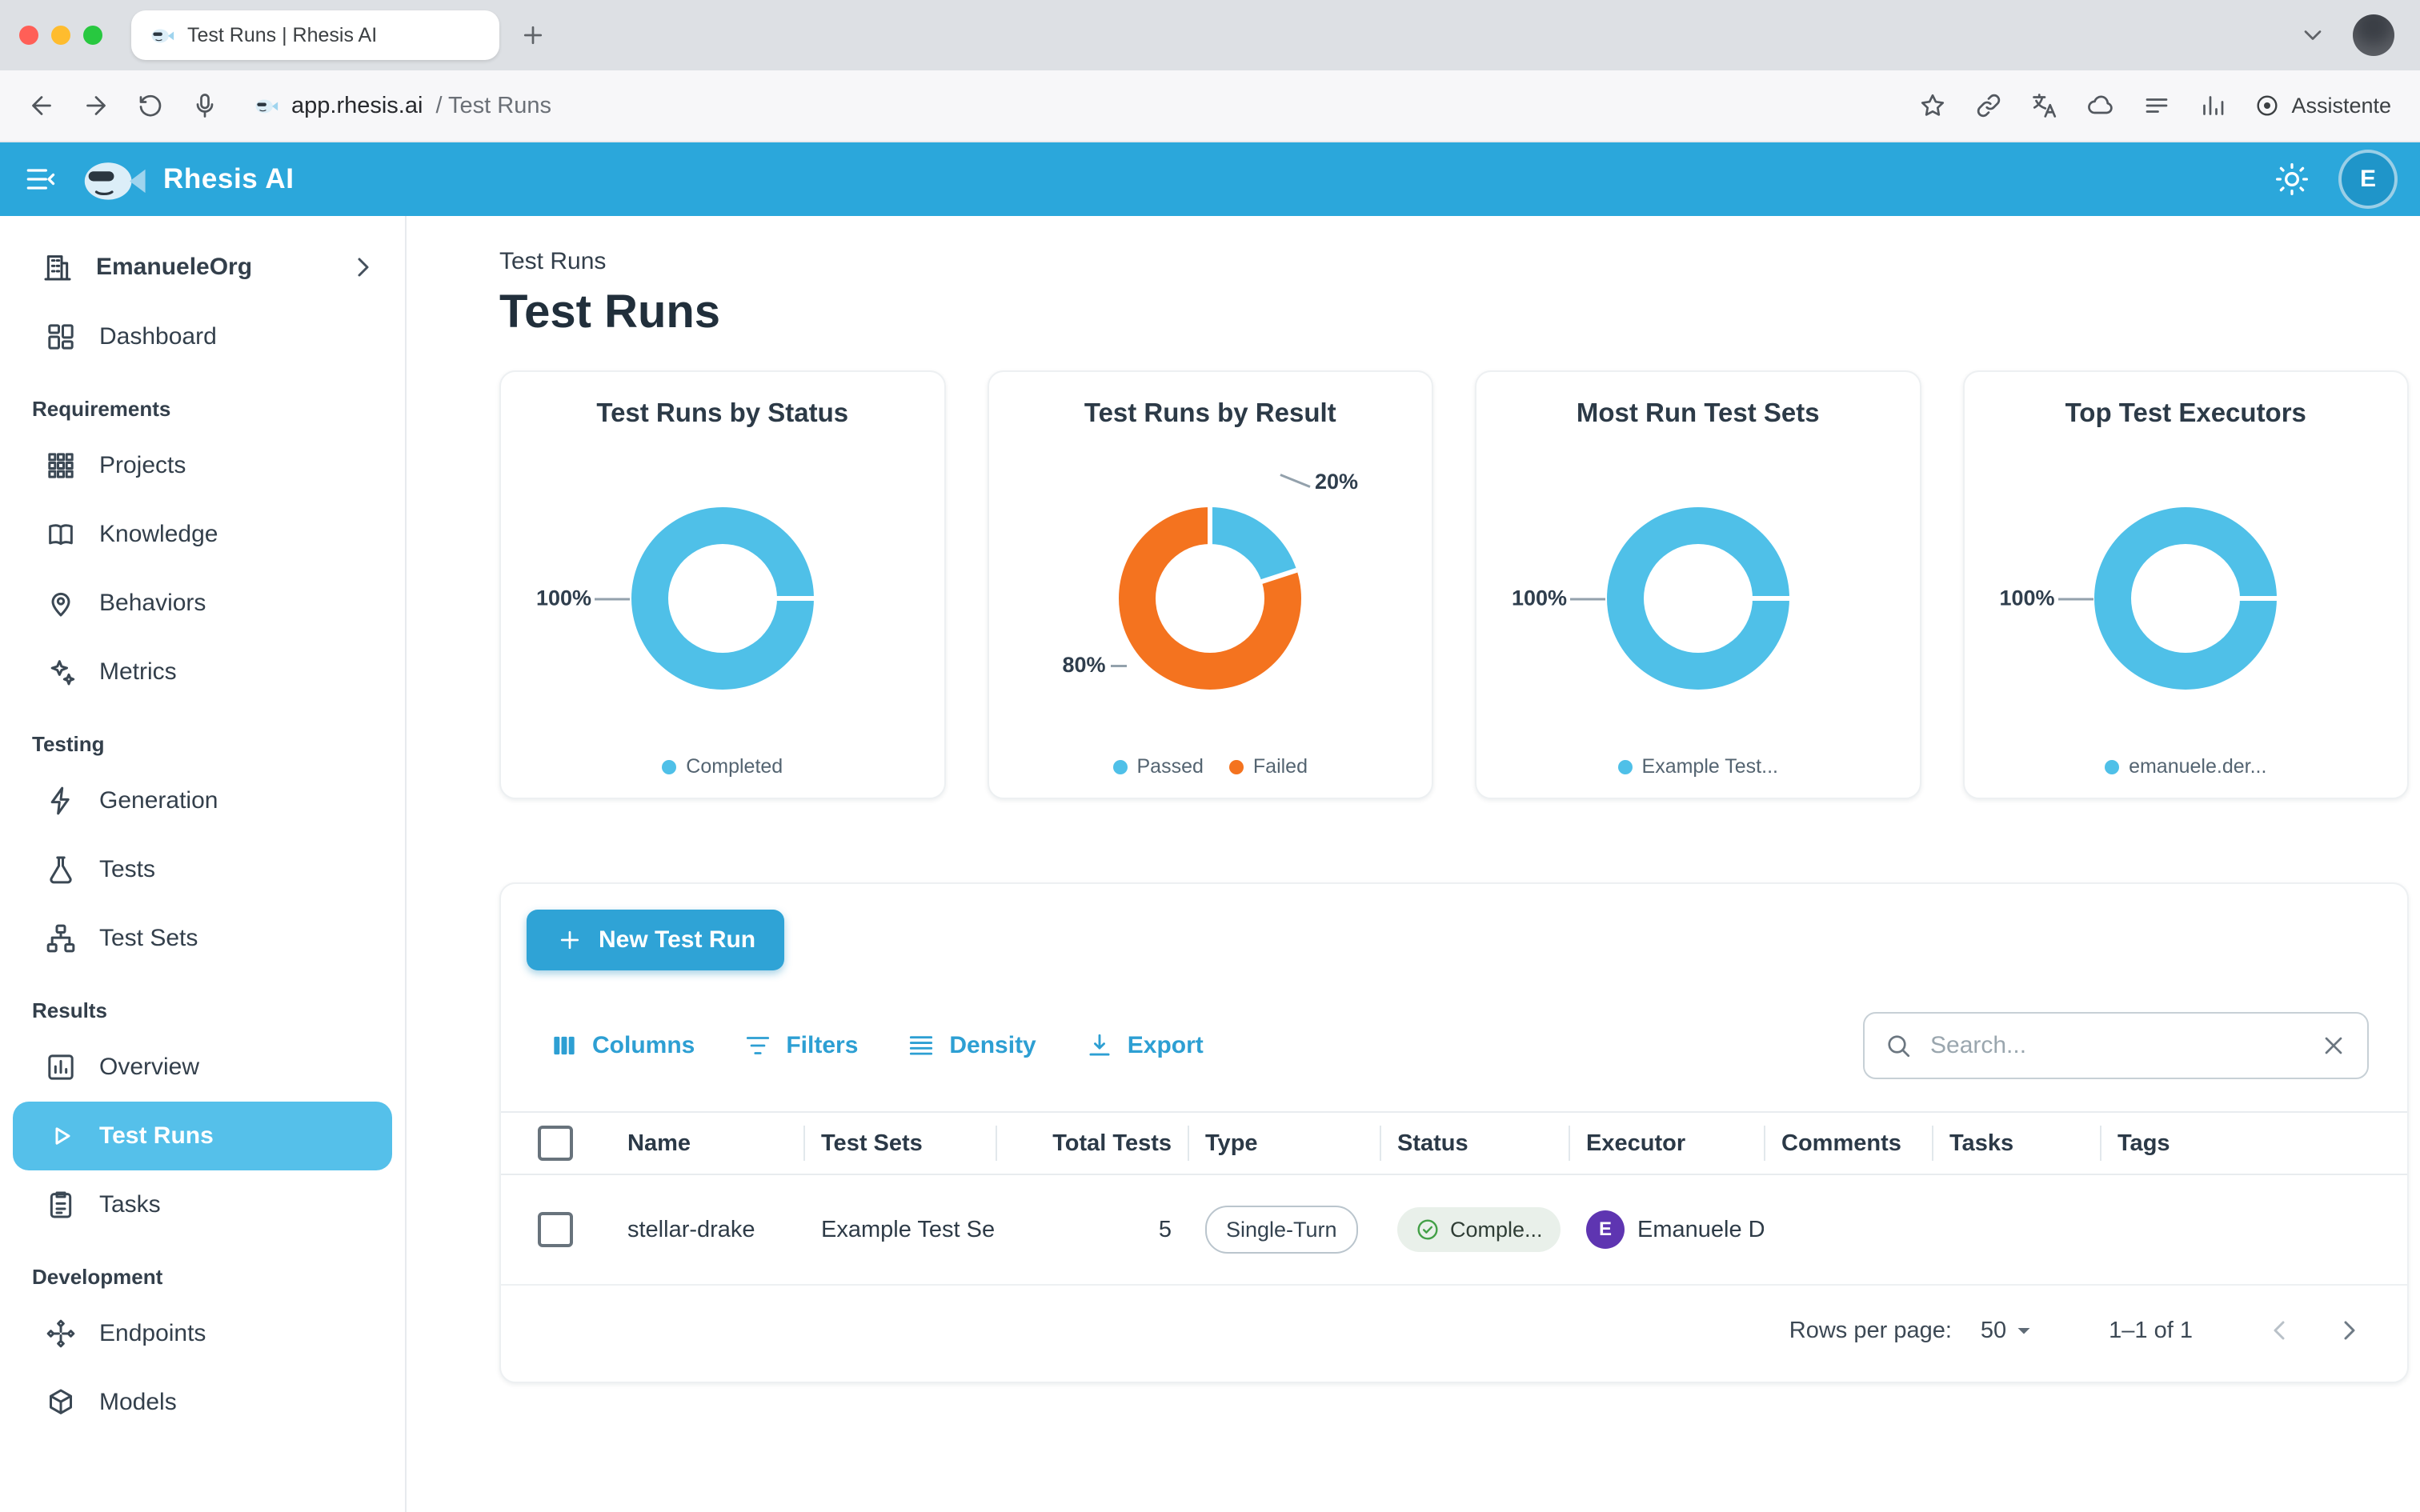 This screenshot has height=1512, width=2420. Describe the element at coordinates (97, 1277) in the screenshot. I see `sidebar-section-label: Development` at that location.